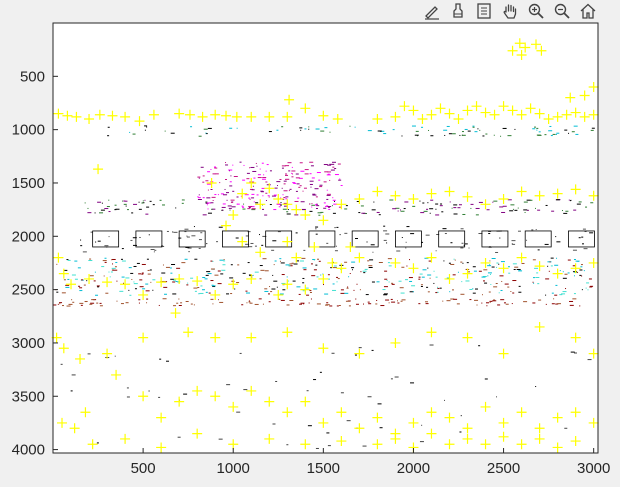  What do you see at coordinates (32, 76) in the screenshot?
I see `y-tick-label: 500` at bounding box center [32, 76].